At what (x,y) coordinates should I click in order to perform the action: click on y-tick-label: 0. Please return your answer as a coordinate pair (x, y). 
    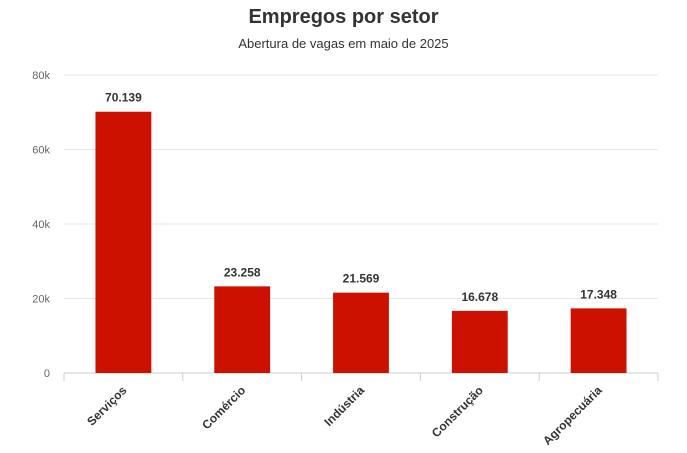
    Looking at the image, I should click on (47, 374).